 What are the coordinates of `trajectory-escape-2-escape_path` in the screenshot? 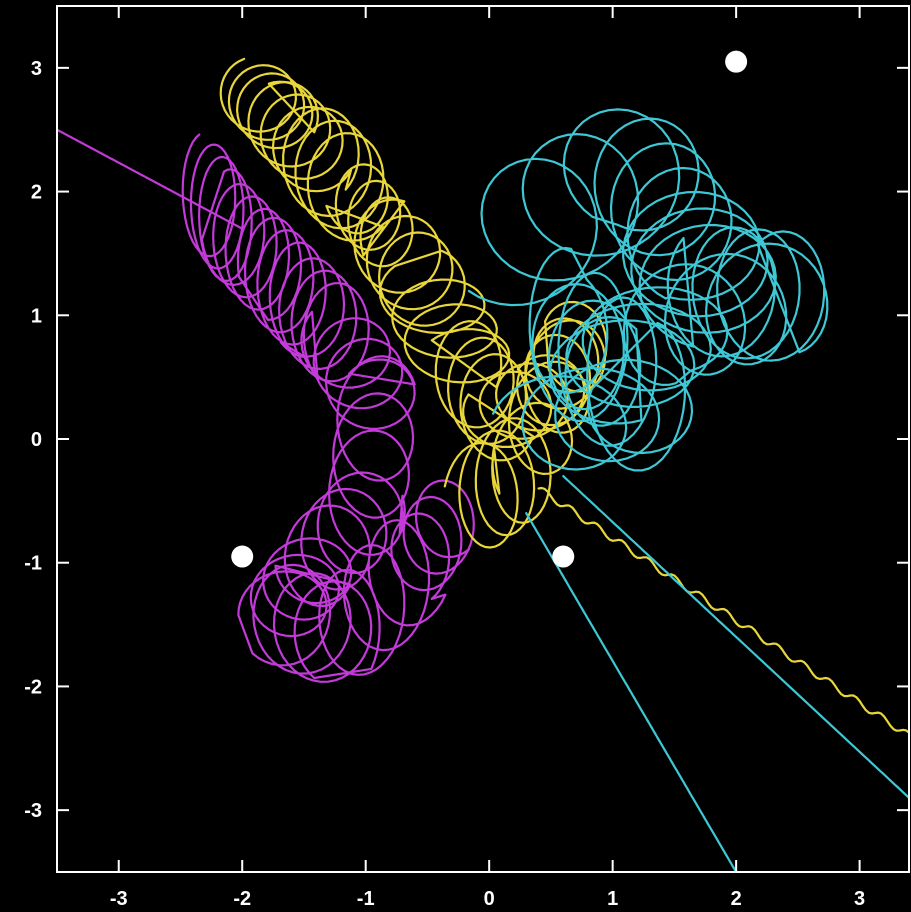 It's located at (631, 692).